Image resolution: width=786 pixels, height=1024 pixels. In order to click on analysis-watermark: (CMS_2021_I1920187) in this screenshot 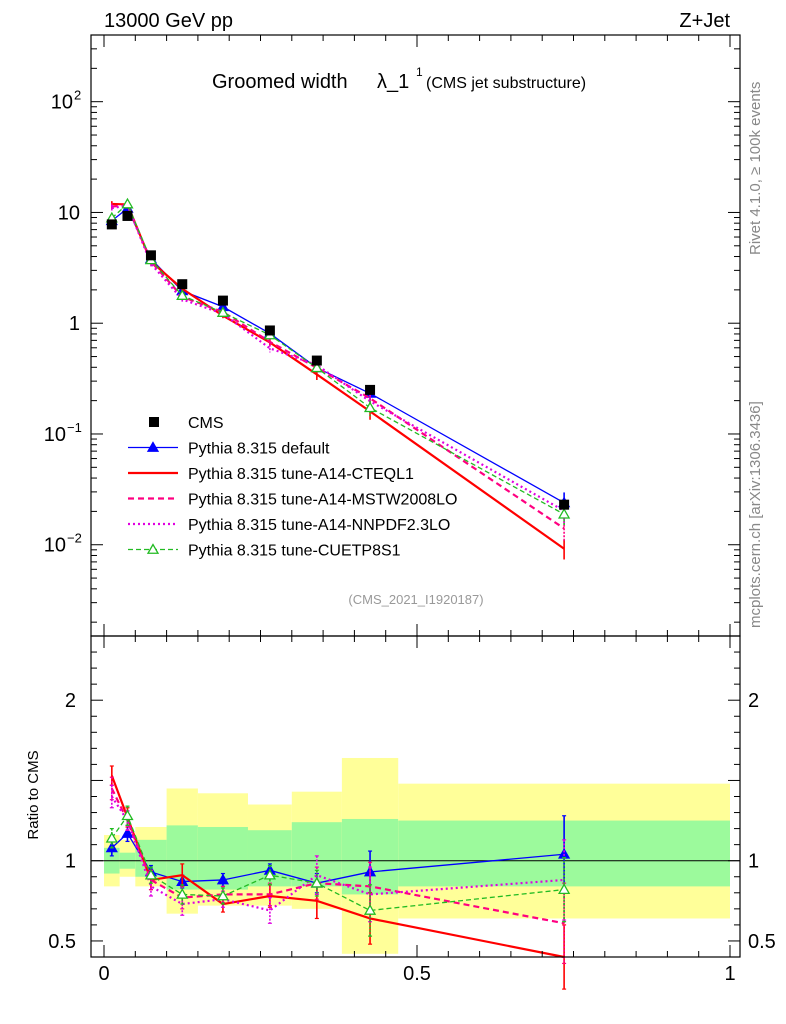, I will do `click(415, 599)`.